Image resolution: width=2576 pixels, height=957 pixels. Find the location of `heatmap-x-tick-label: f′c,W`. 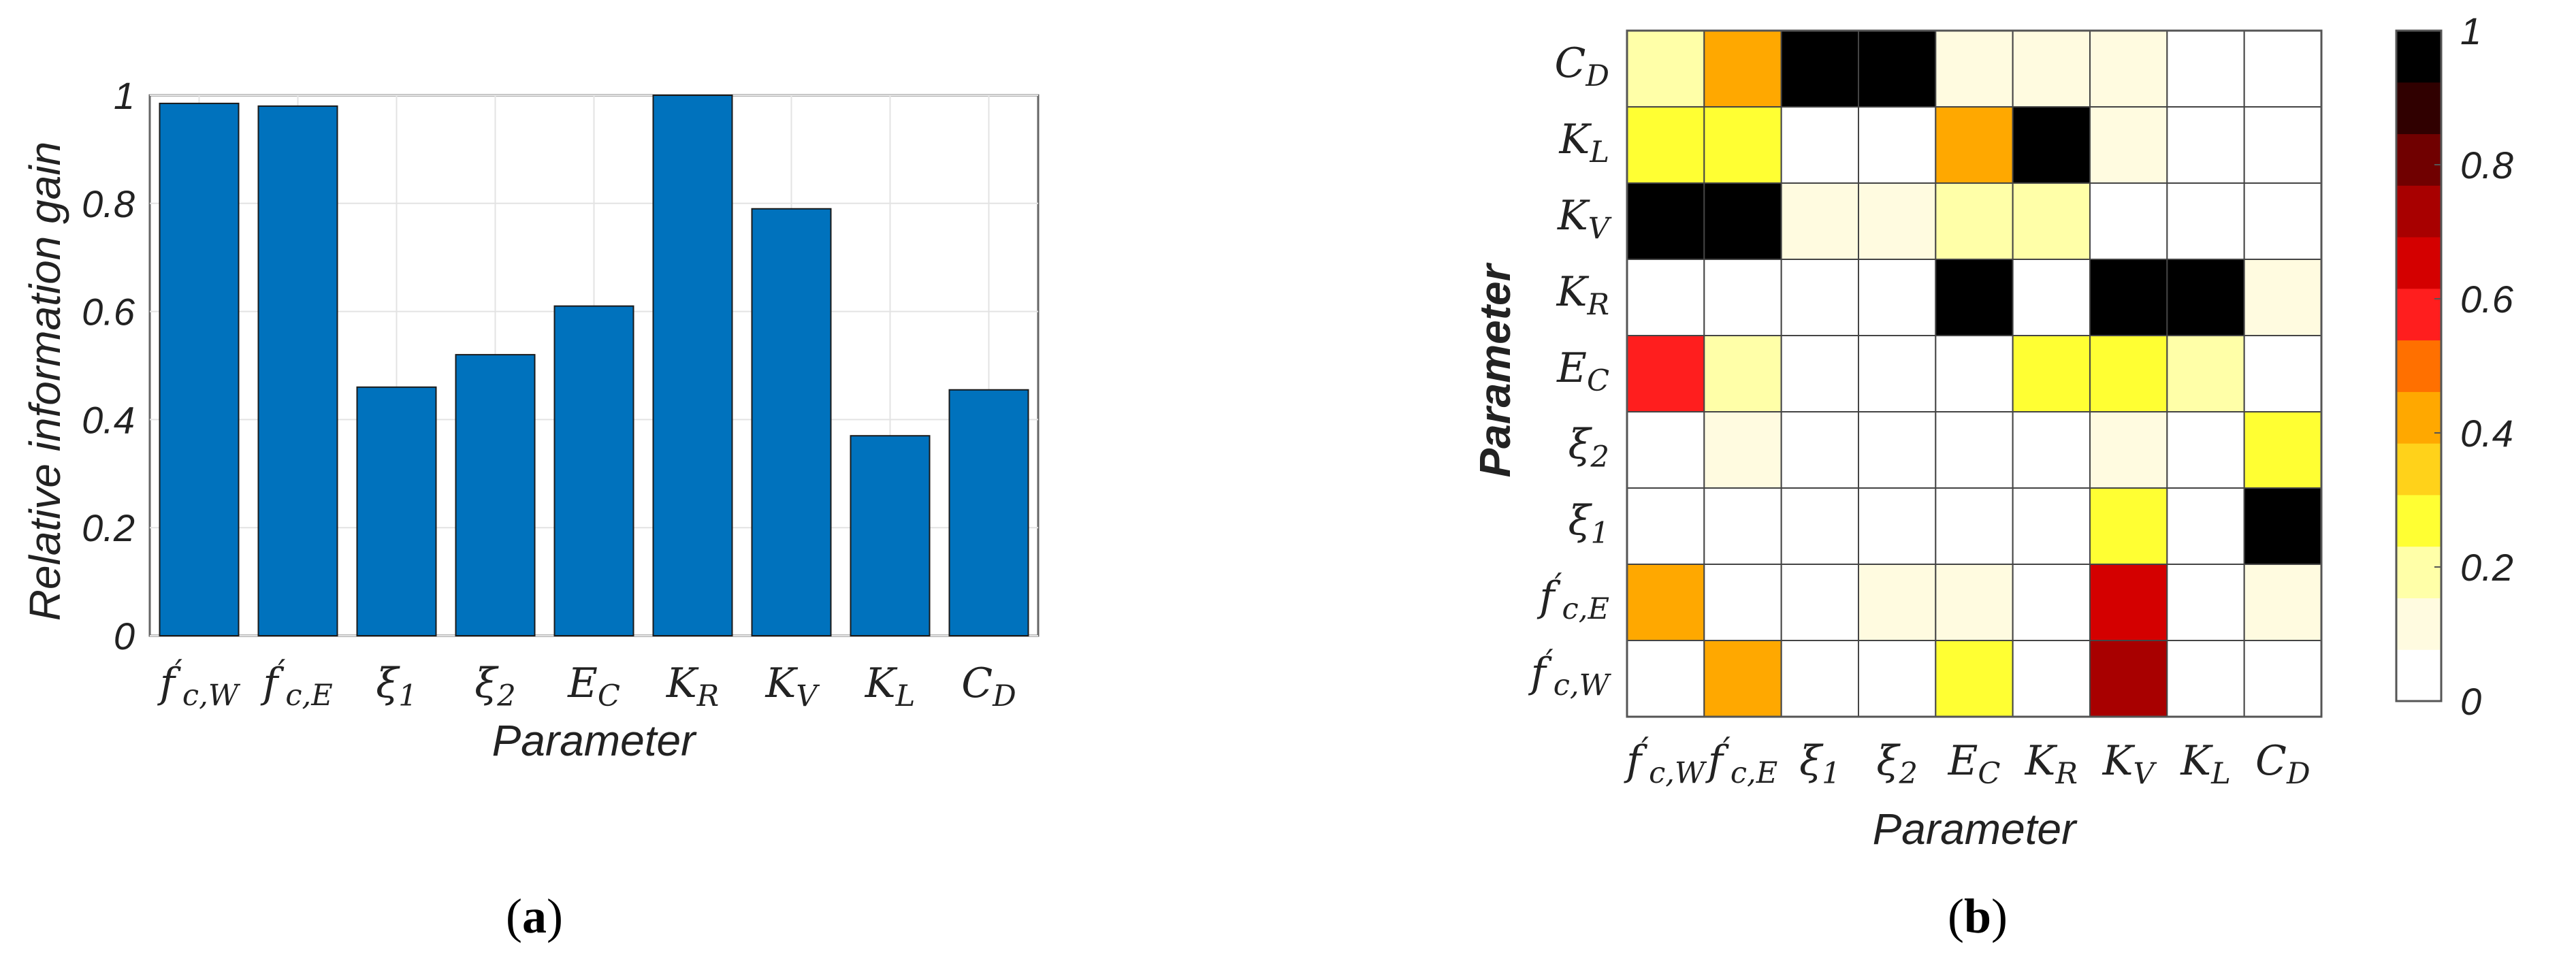

heatmap-x-tick-label: f′c,W is located at coordinates (1666, 760).